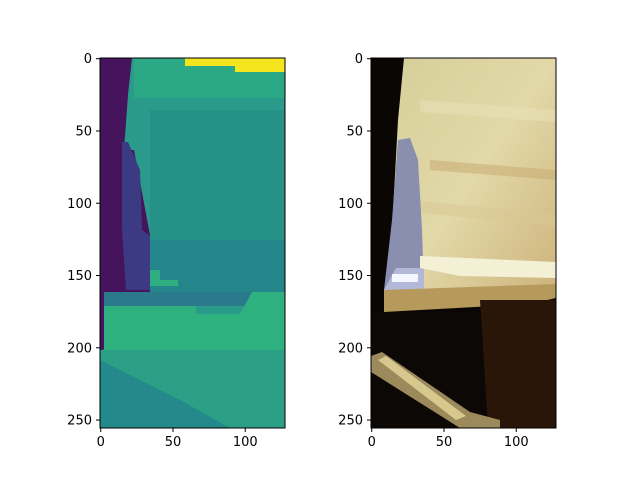 The image size is (640, 480). What do you see at coordinates (79, 421) in the screenshot?
I see `depth-map-ytick-label-5: 250` at bounding box center [79, 421].